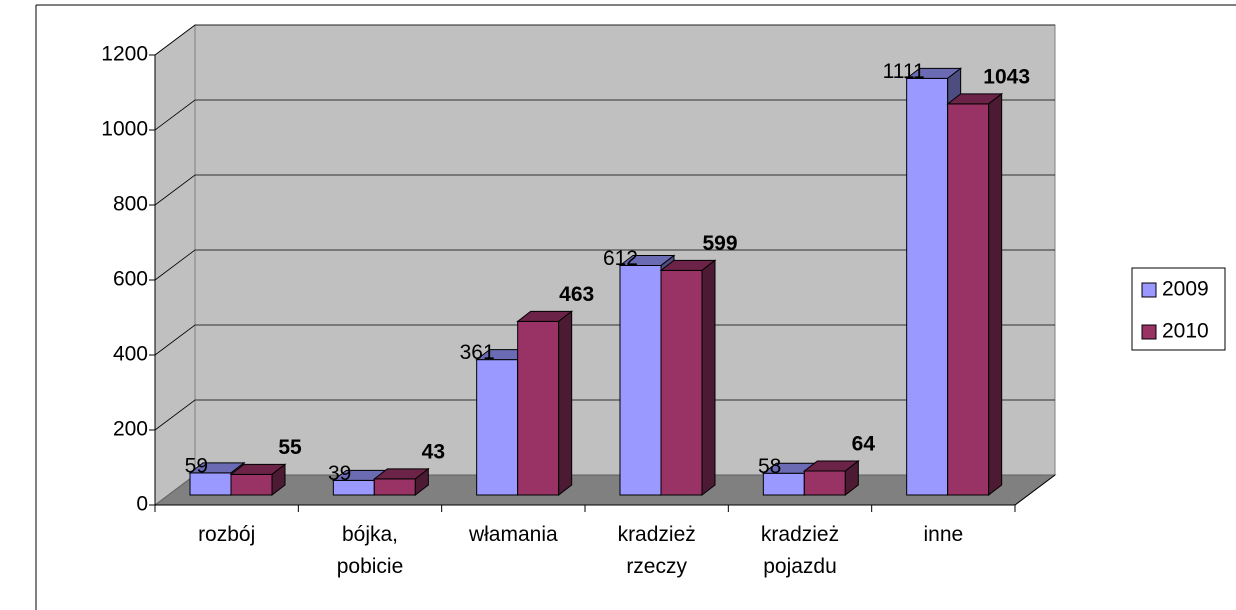 This screenshot has height=610, width=1236. Describe the element at coordinates (130, 354) in the screenshot. I see `y-tick-label: 400` at that location.